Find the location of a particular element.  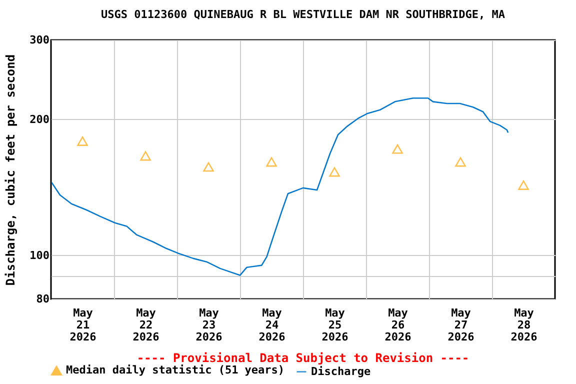

legend-label: Median daily statistic (51 years) is located at coordinates (175, 370).